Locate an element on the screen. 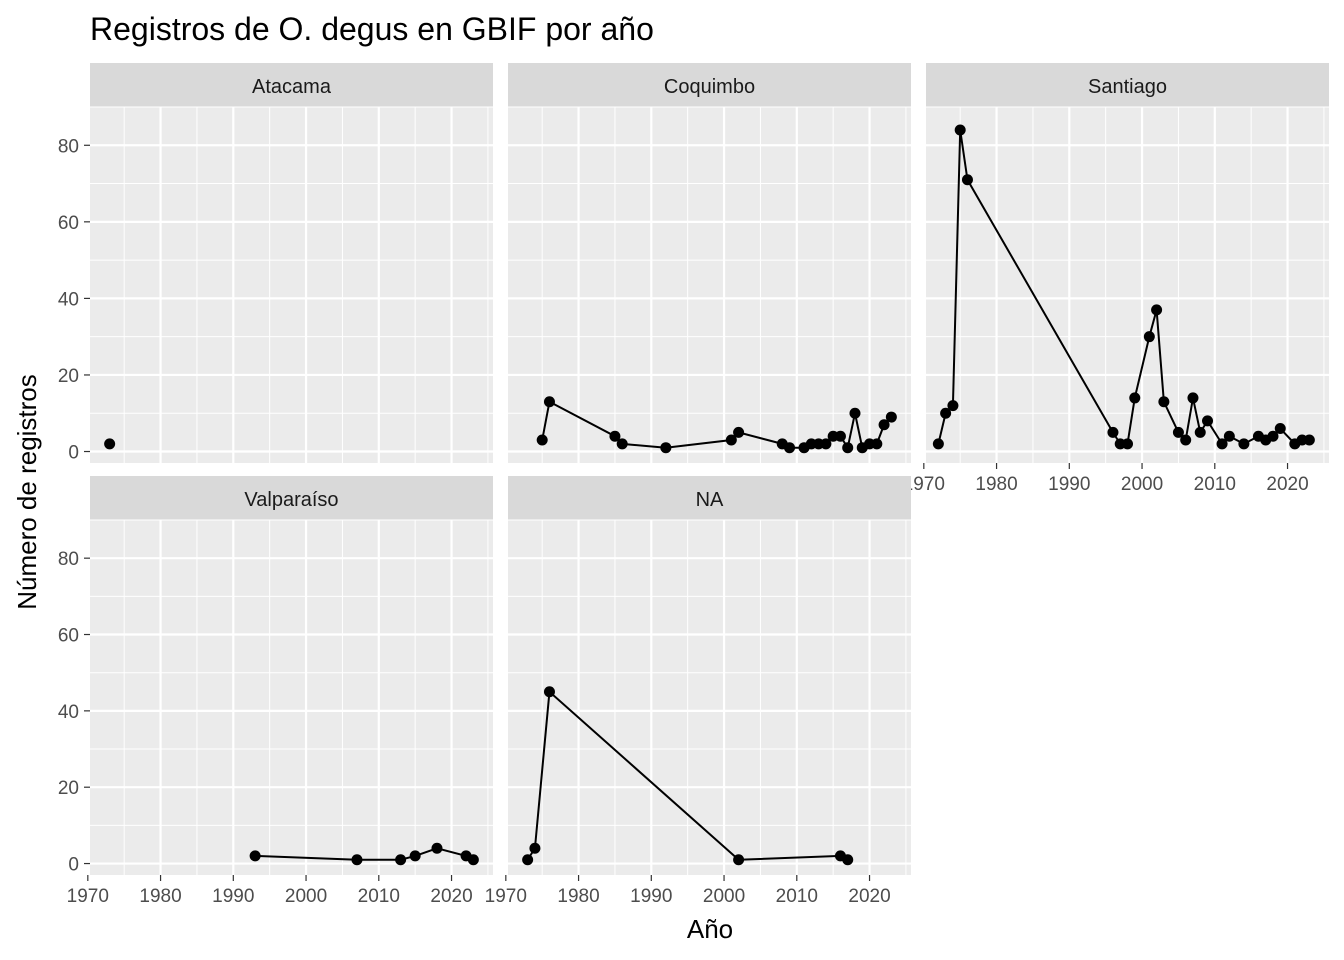  facet-panel: NA 1970 1980 1990 2000 2010 2020 is located at coordinates (698, 691).